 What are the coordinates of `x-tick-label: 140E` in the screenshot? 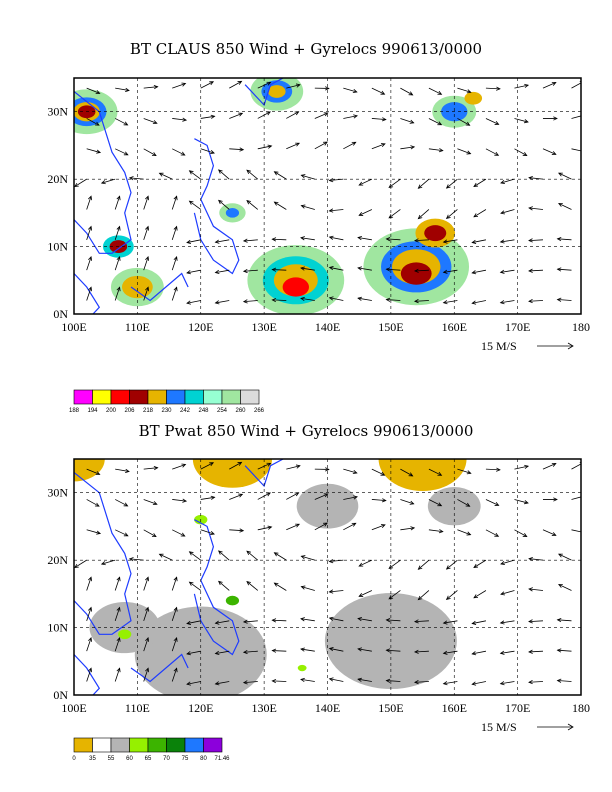 It's located at (327, 327).